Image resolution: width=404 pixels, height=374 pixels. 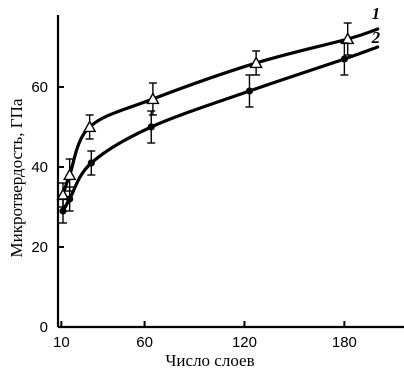 What do you see at coordinates (61, 342) in the screenshot?
I see `x-tick-label: 10` at bounding box center [61, 342].